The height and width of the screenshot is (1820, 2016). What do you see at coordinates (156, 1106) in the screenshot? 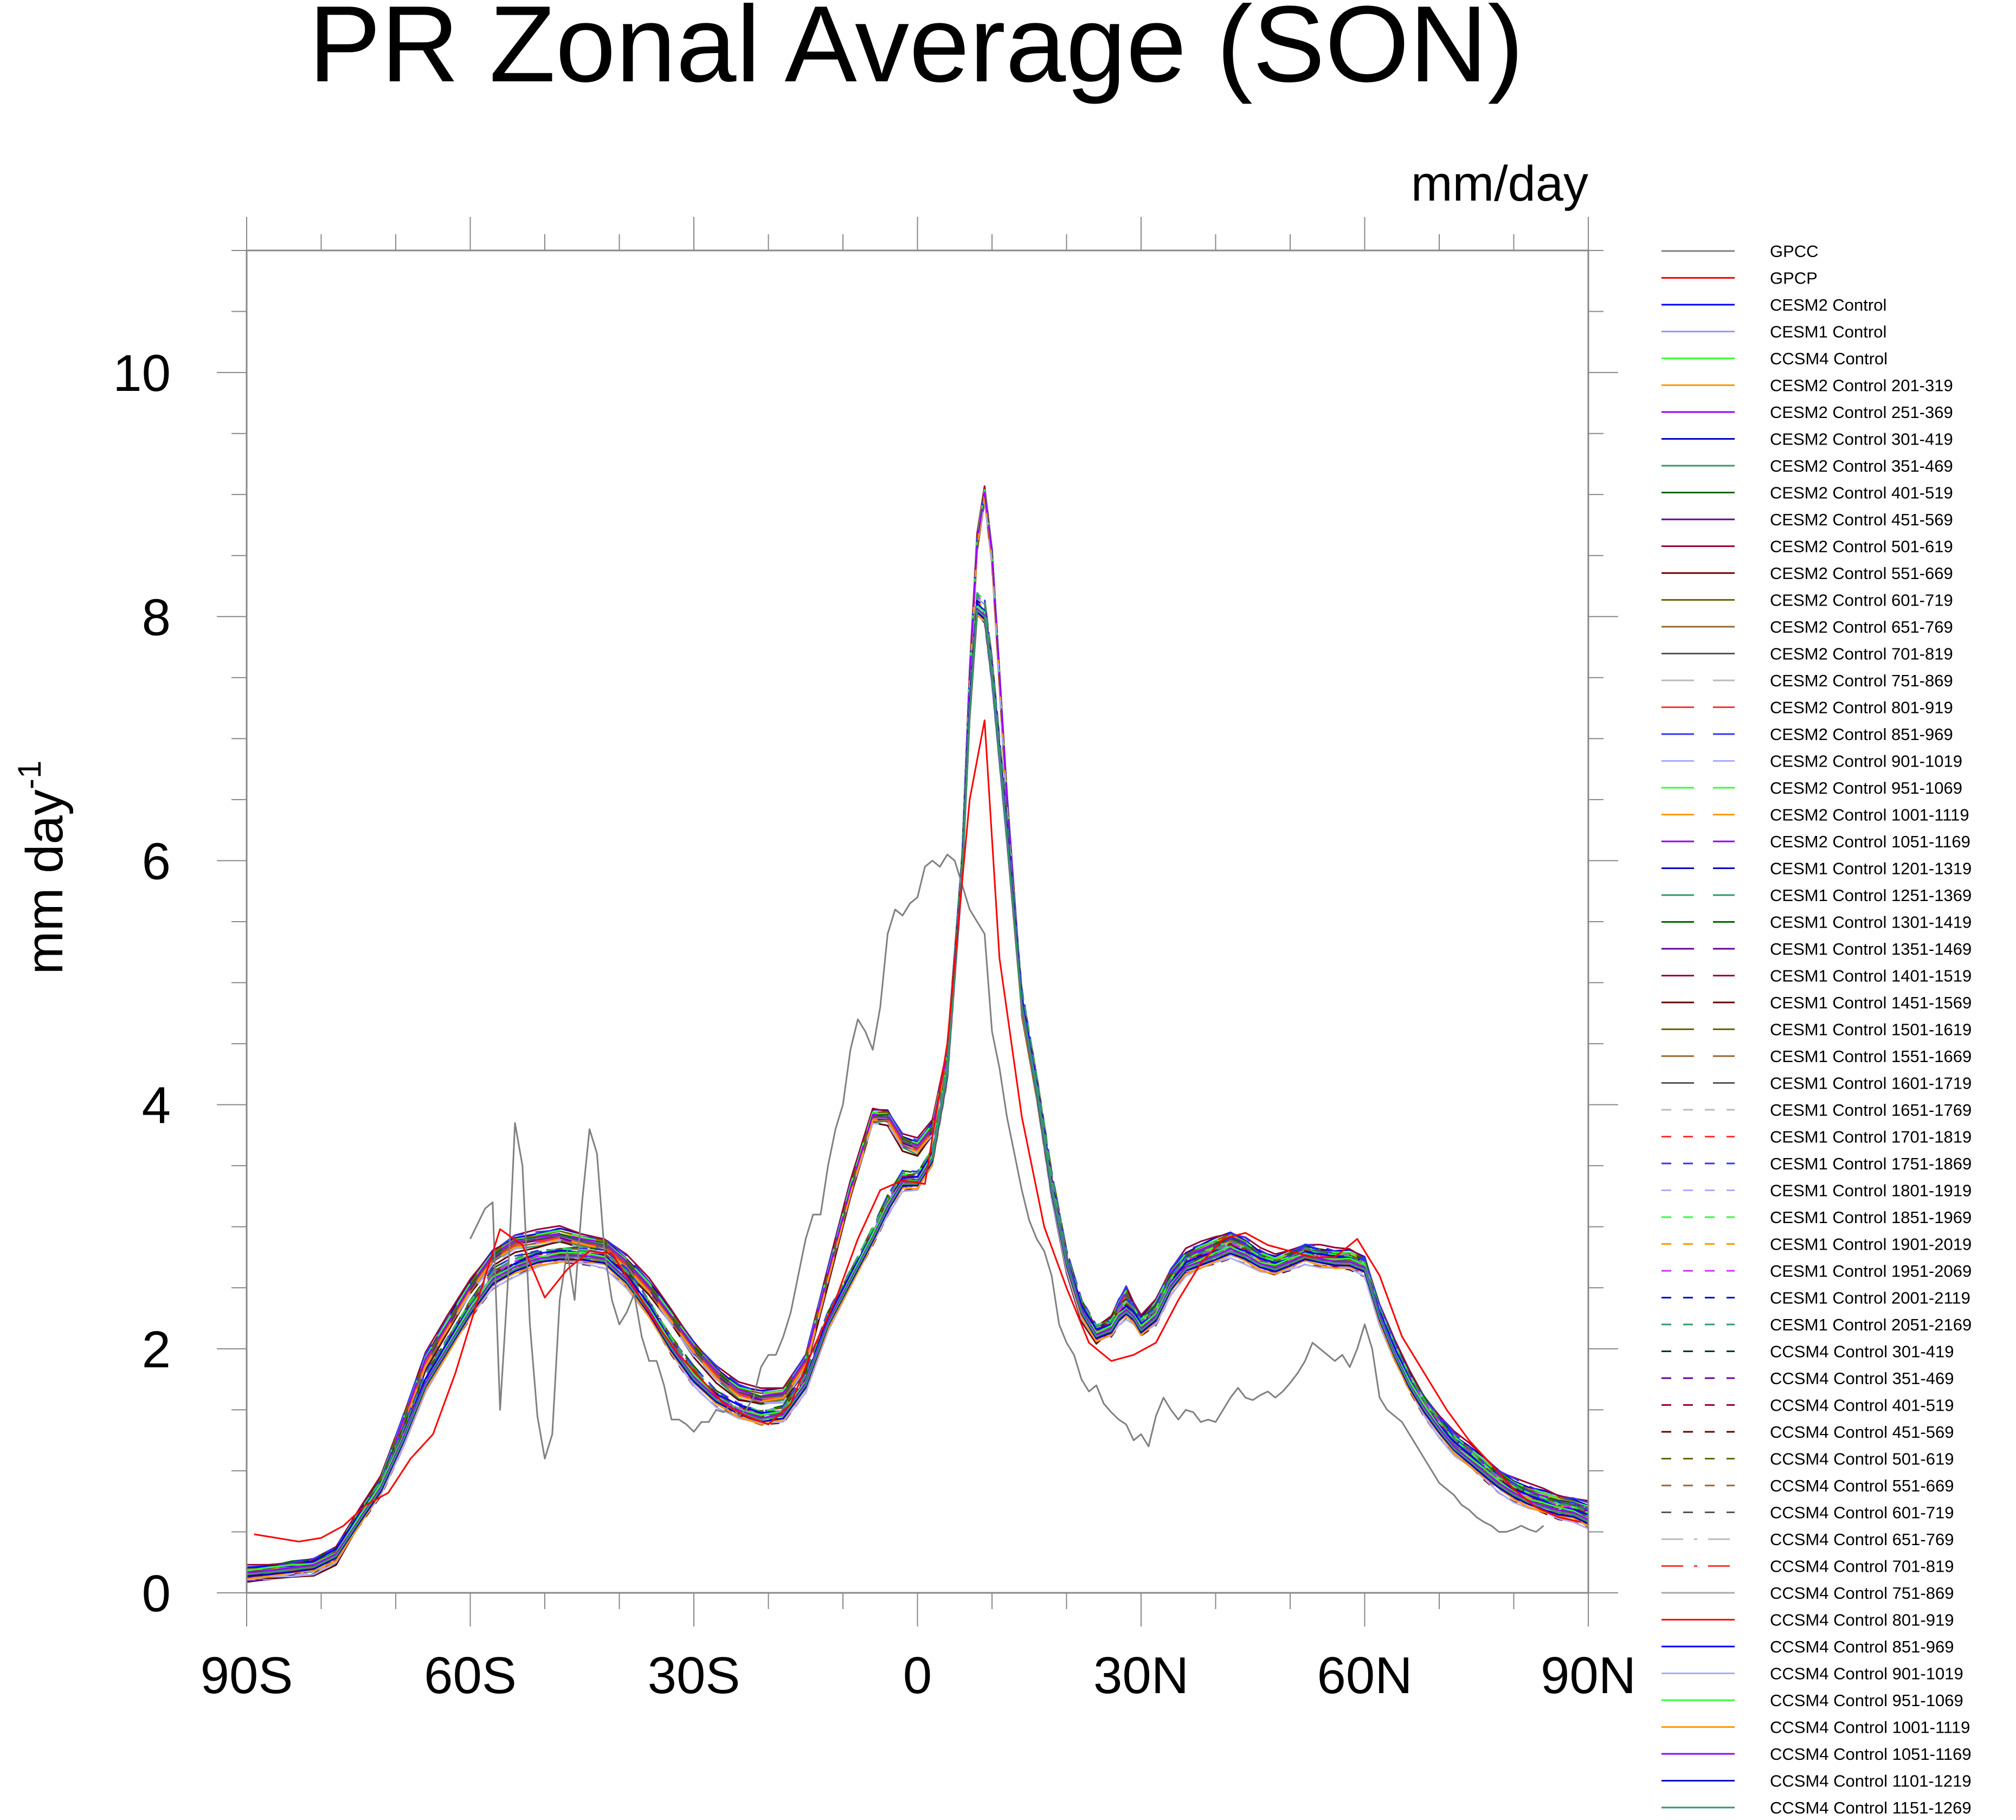
I see `y-tick-label: 4` at bounding box center [156, 1106].